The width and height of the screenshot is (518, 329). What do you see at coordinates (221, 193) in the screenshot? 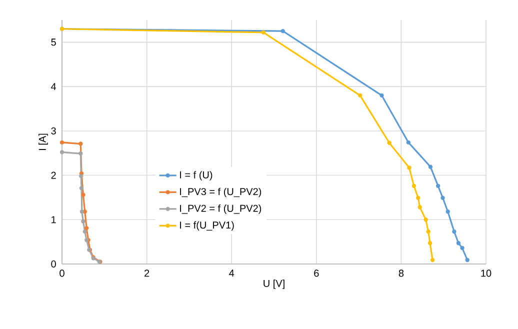
I see `legend-label: I_PV3 = f (U_PV2)` at bounding box center [221, 193].